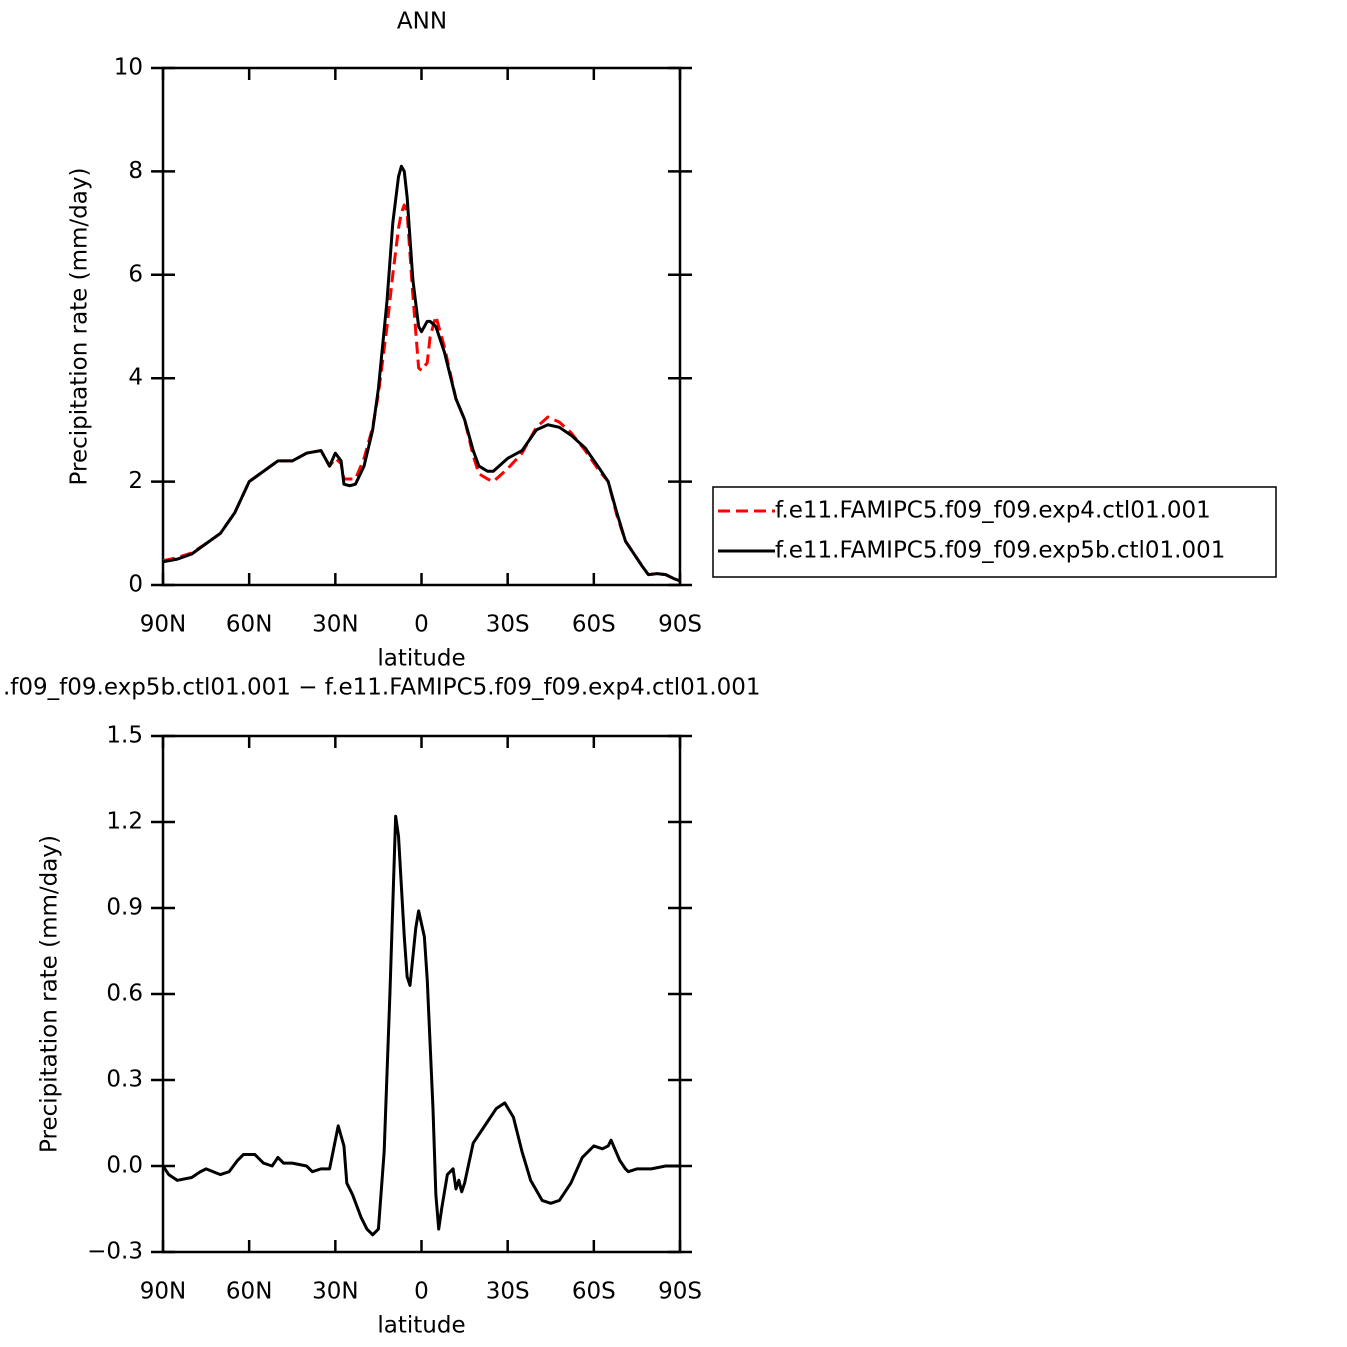  Describe the element at coordinates (135, 274) in the screenshot. I see `y-tick-label: 6` at that location.